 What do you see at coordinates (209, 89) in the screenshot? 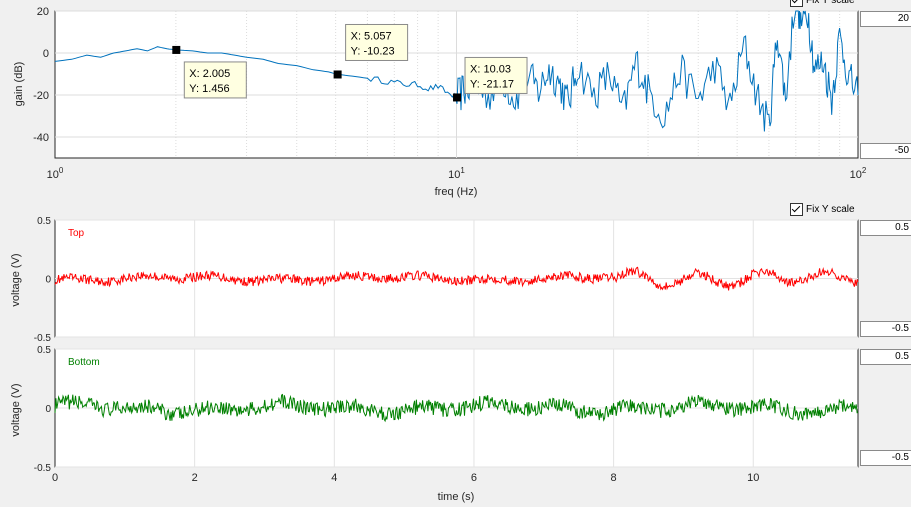
I see `datatip-y-text: Y: 1.456` at bounding box center [209, 89].